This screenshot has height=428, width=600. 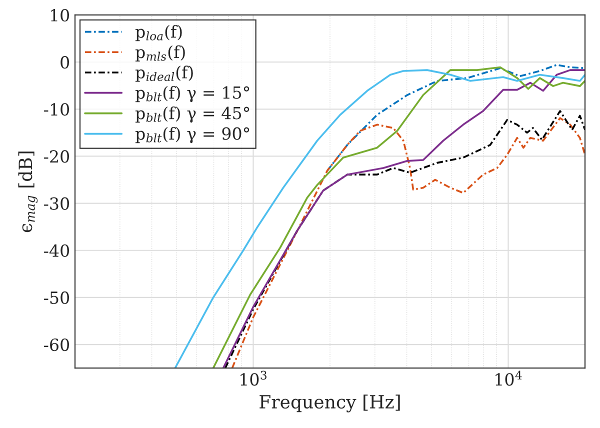 I want to click on y-tick-label: 10, so click(x=60, y=15).